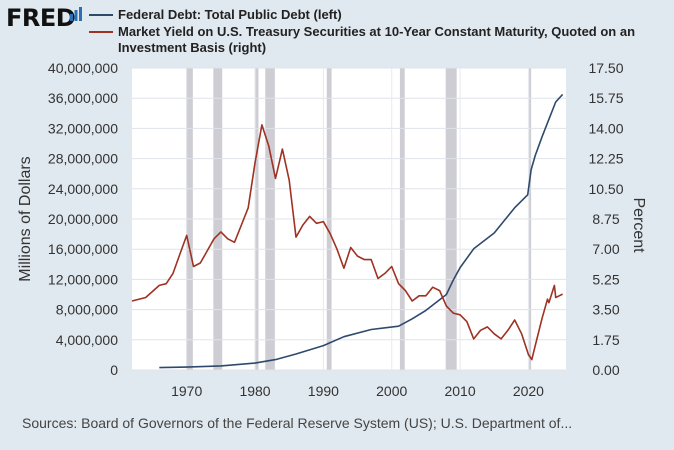  I want to click on x-tick-label: 2010, so click(459, 391).